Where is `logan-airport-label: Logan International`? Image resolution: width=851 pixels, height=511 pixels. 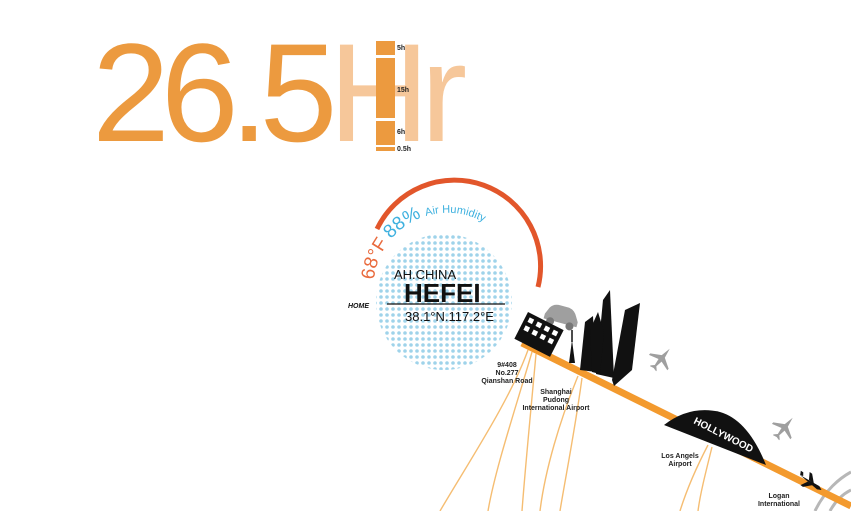
logan-airport-label: Logan International is located at coordinates (778, 500).